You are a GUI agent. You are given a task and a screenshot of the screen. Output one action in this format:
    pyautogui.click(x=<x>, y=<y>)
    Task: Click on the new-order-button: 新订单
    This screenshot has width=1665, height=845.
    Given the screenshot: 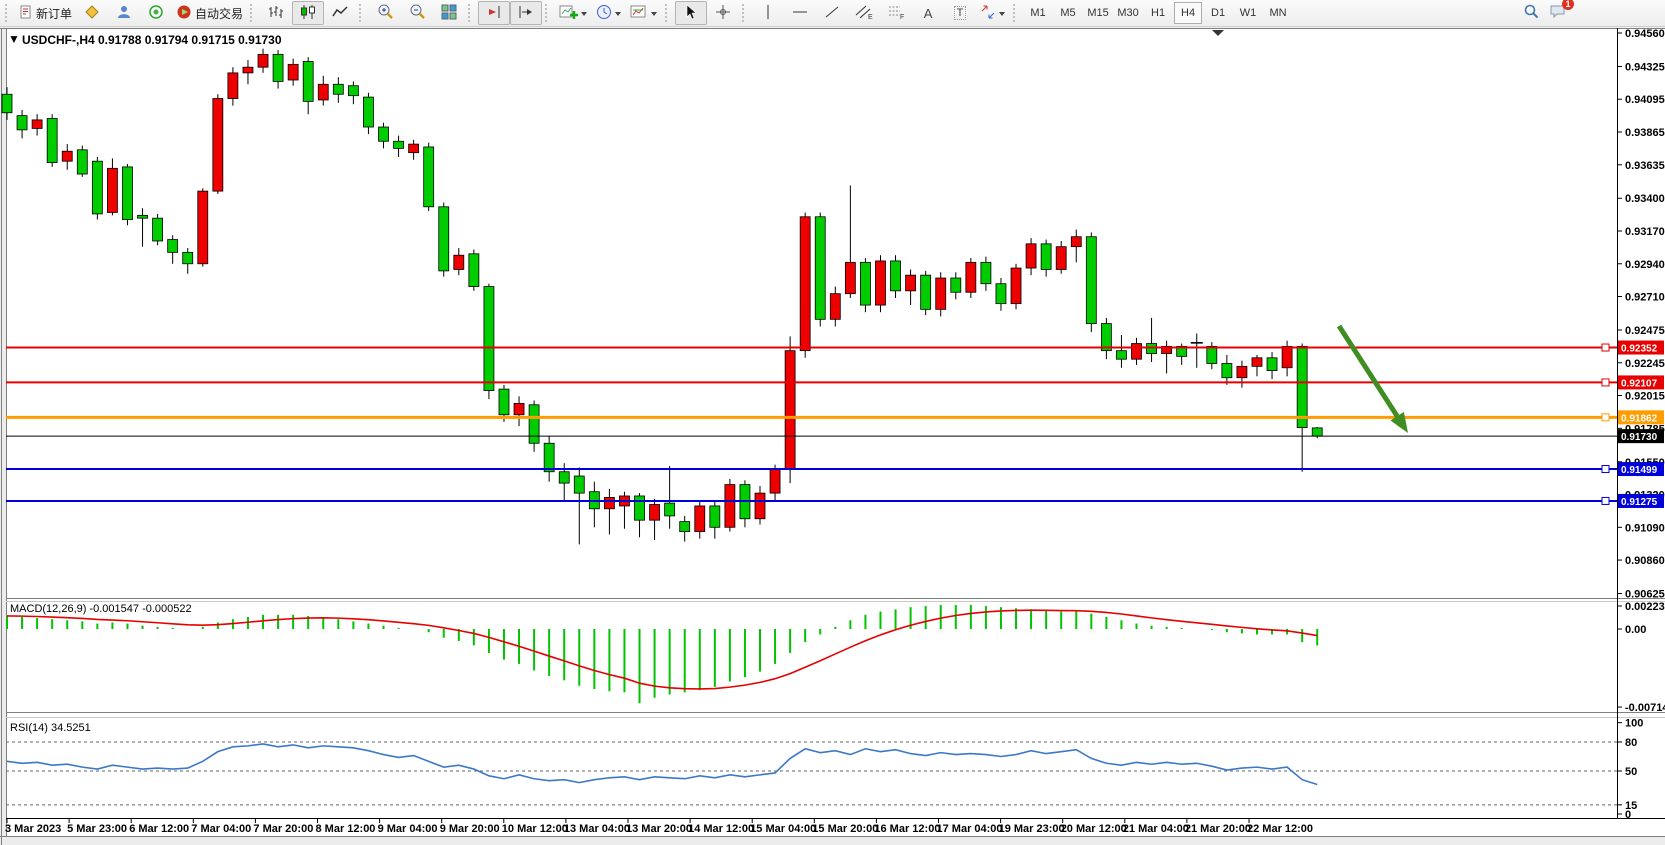 What is the action you would take?
    pyautogui.click(x=45, y=13)
    